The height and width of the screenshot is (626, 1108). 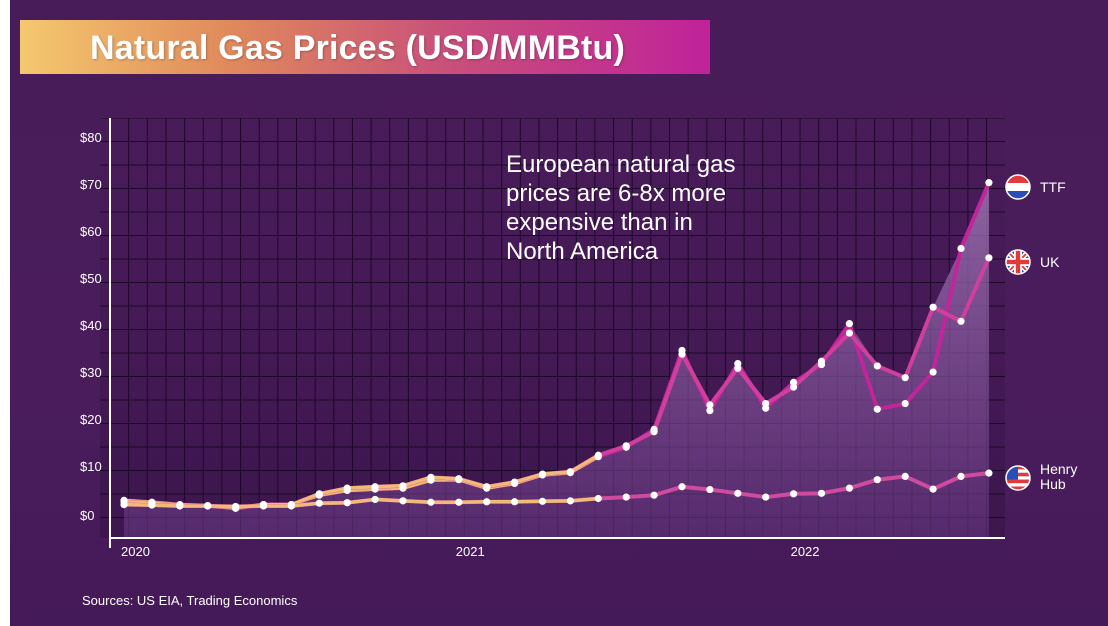 I want to click on legend-label-ttf: TTF, so click(x=1053, y=187).